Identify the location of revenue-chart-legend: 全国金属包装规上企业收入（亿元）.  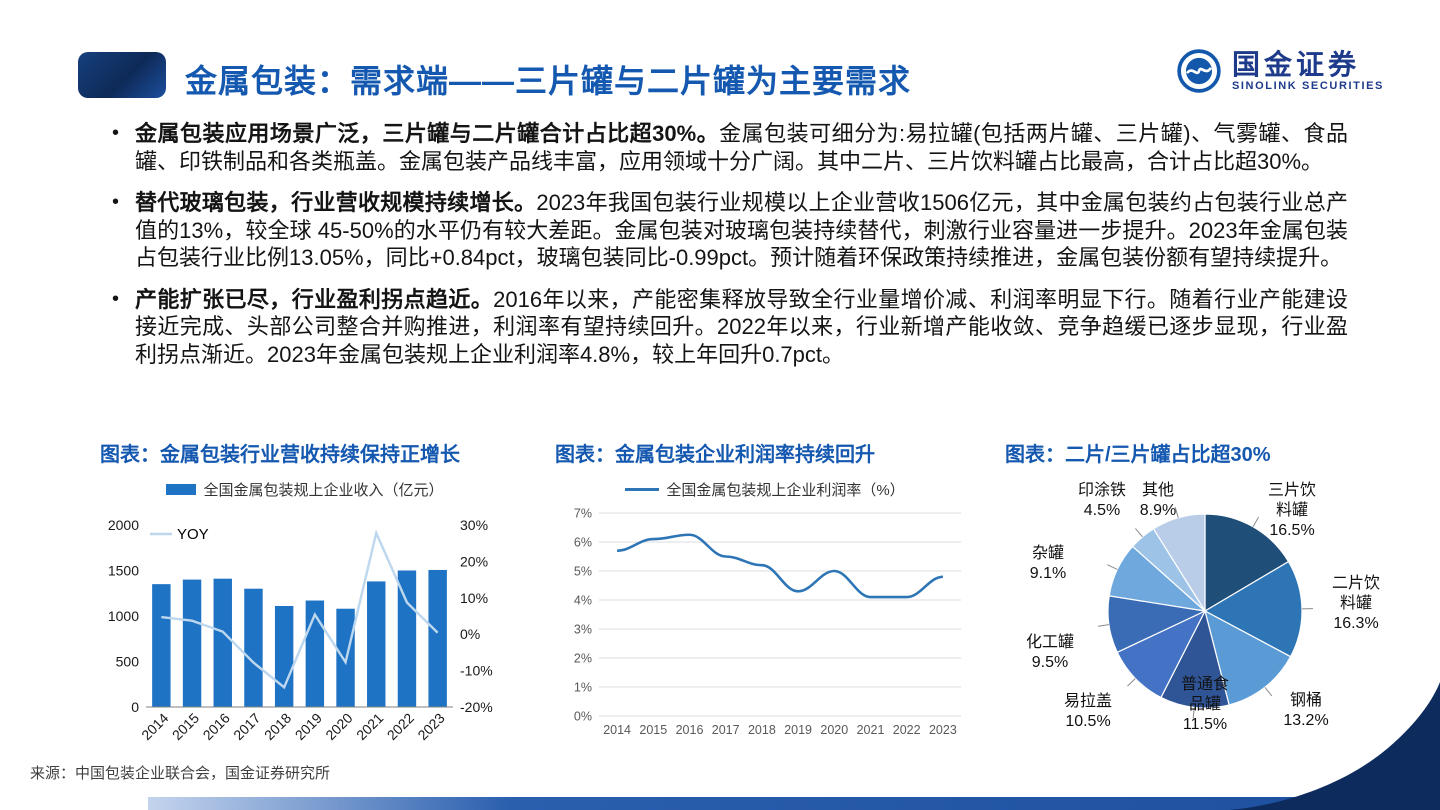
(305, 490).